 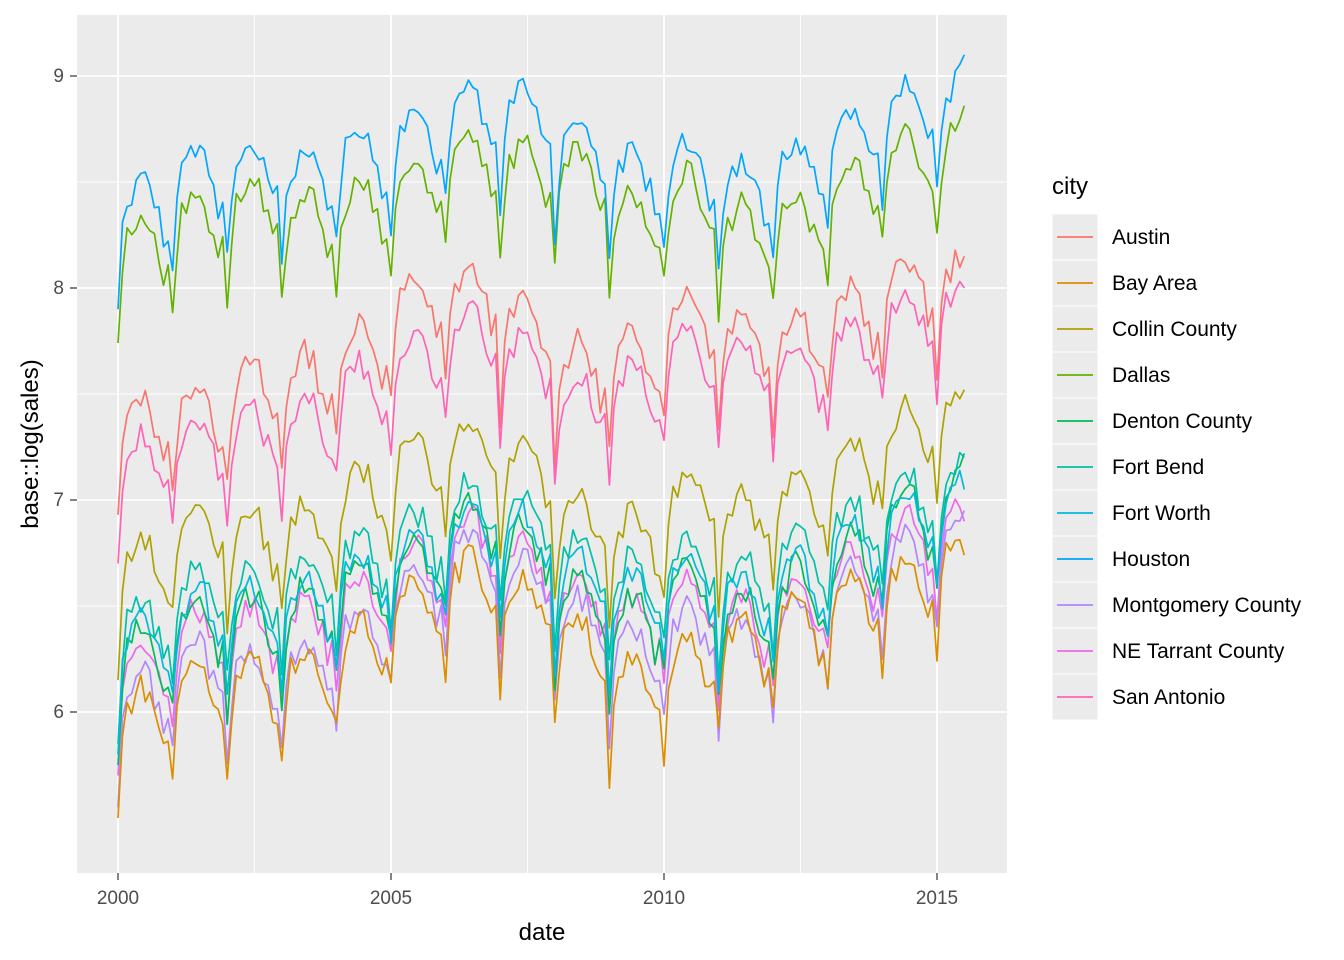 I want to click on legend-label: Montgomery County, so click(x=1207, y=605).